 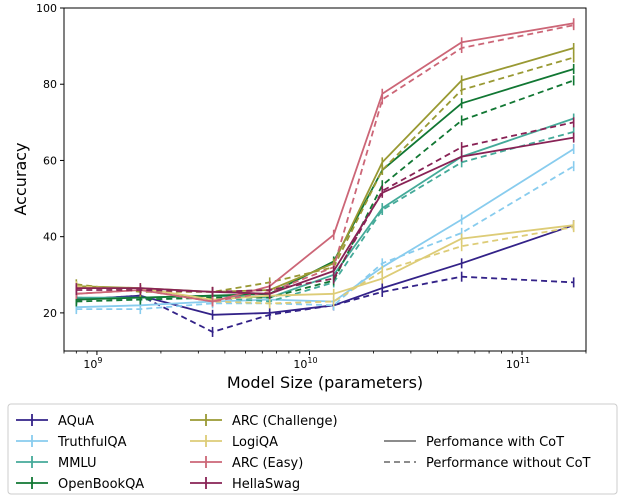 I want to click on logiqa-dashed-line, so click(x=325, y=265).